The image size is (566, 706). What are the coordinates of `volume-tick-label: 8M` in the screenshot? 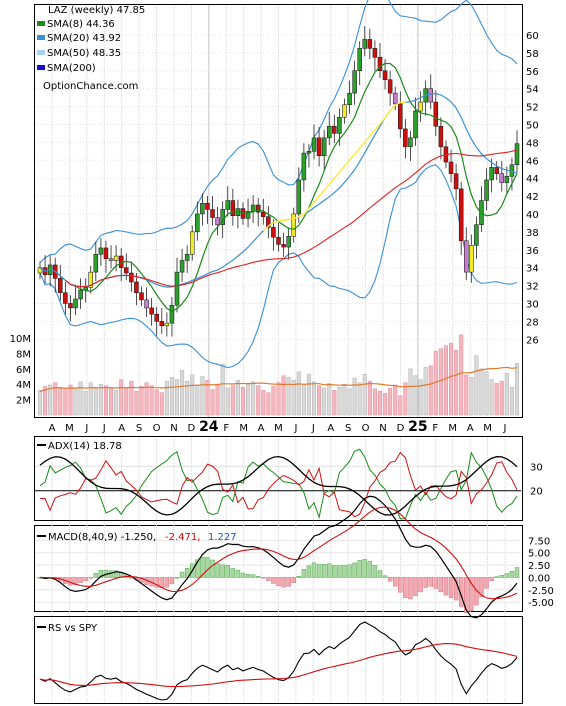 It's located at (23, 354).